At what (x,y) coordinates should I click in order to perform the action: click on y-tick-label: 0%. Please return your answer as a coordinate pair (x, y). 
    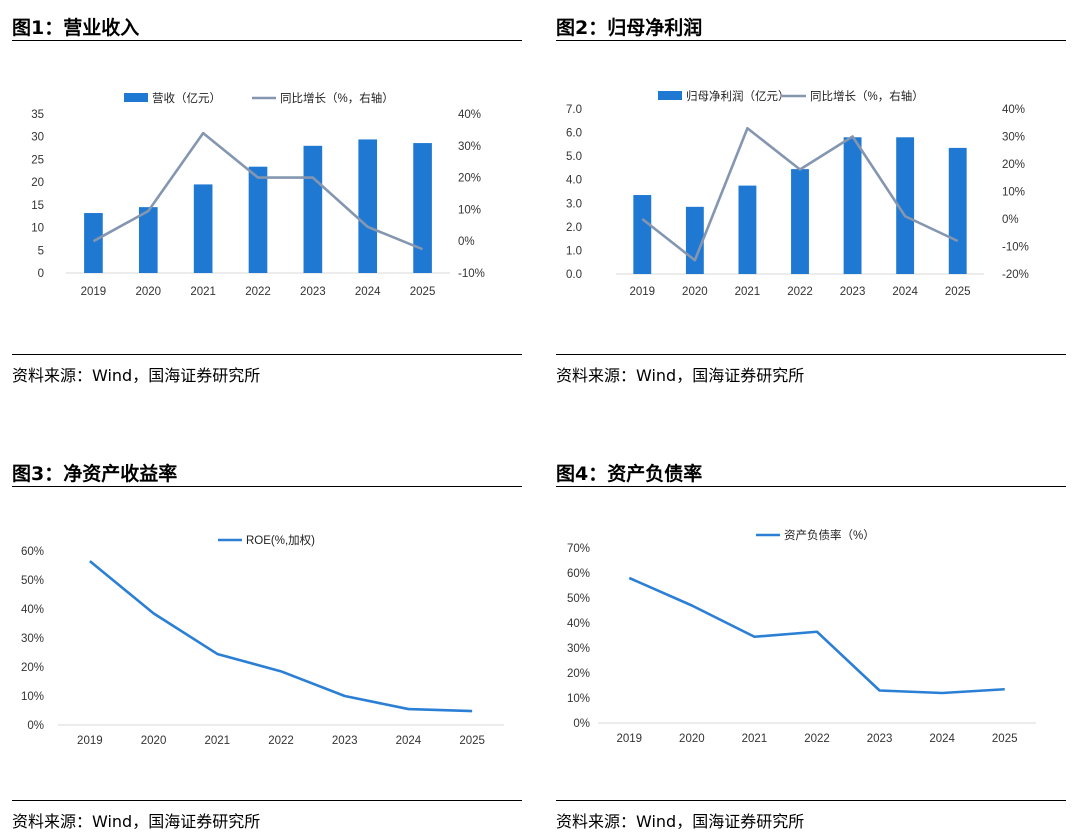
    Looking at the image, I should click on (35, 726).